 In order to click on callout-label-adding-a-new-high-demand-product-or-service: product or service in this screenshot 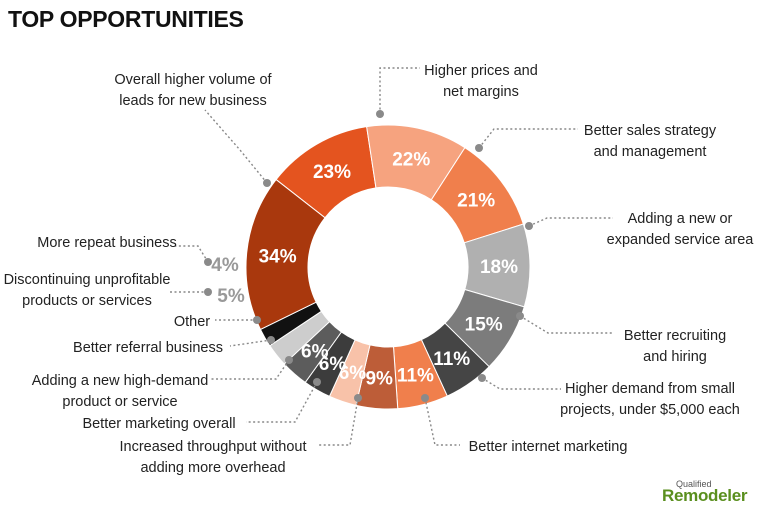, I will do `click(119, 402)`.